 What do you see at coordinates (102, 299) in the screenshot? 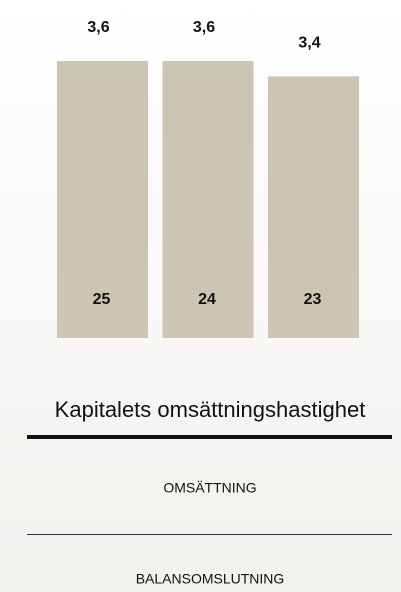
I see `category-label: 25` at bounding box center [102, 299].